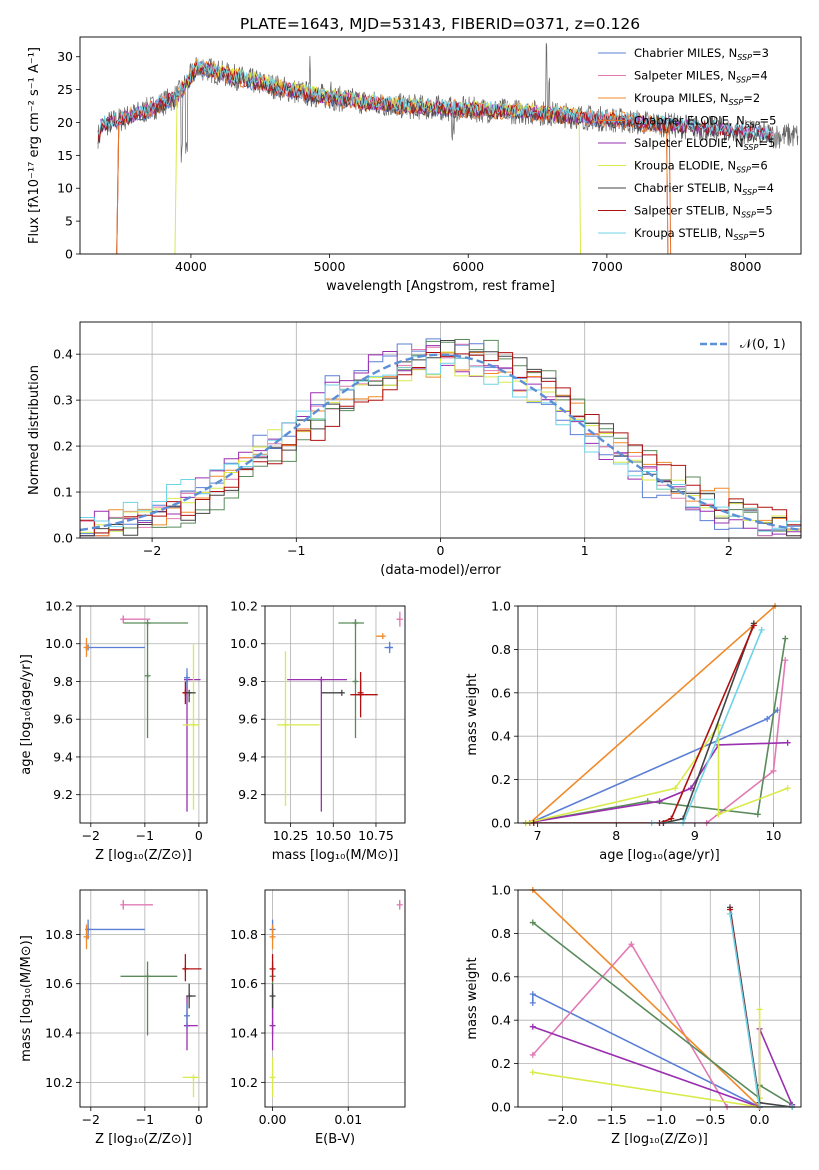 The image size is (819, 1170). Describe the element at coordinates (273, 1119) in the screenshot. I see `x-tick-label: 0.00` at that location.